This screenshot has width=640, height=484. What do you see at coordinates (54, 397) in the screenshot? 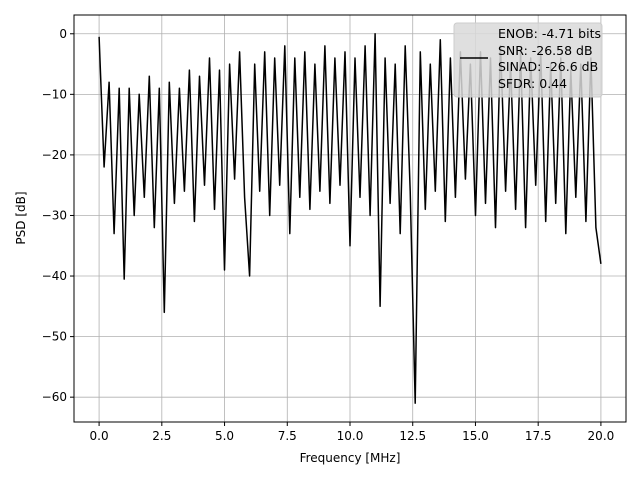
I see `y-tick-label: −60` at bounding box center [54, 397].